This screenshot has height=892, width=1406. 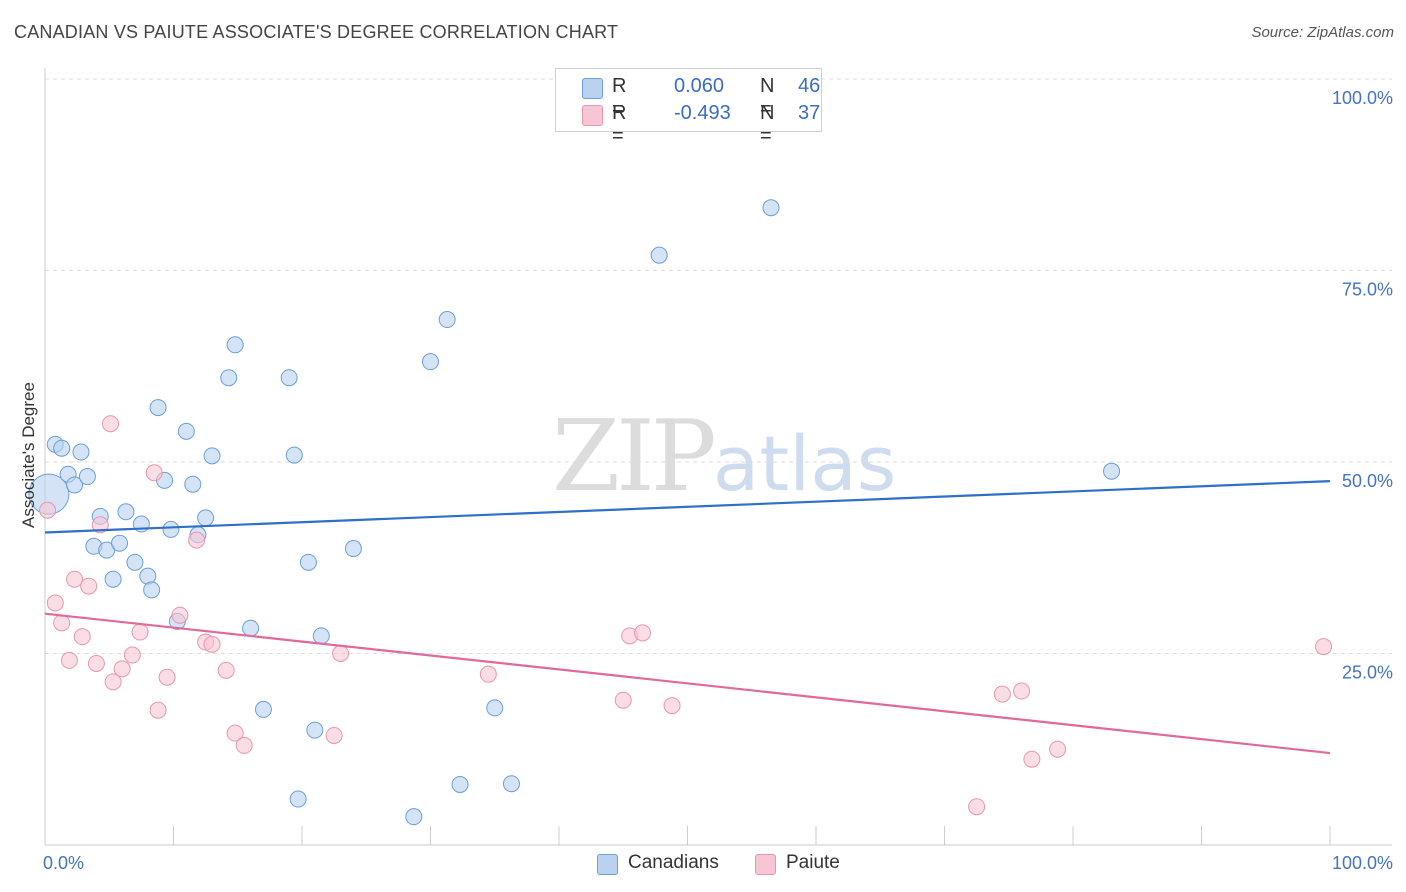 I want to click on canadians-trendline, so click(x=687, y=507).